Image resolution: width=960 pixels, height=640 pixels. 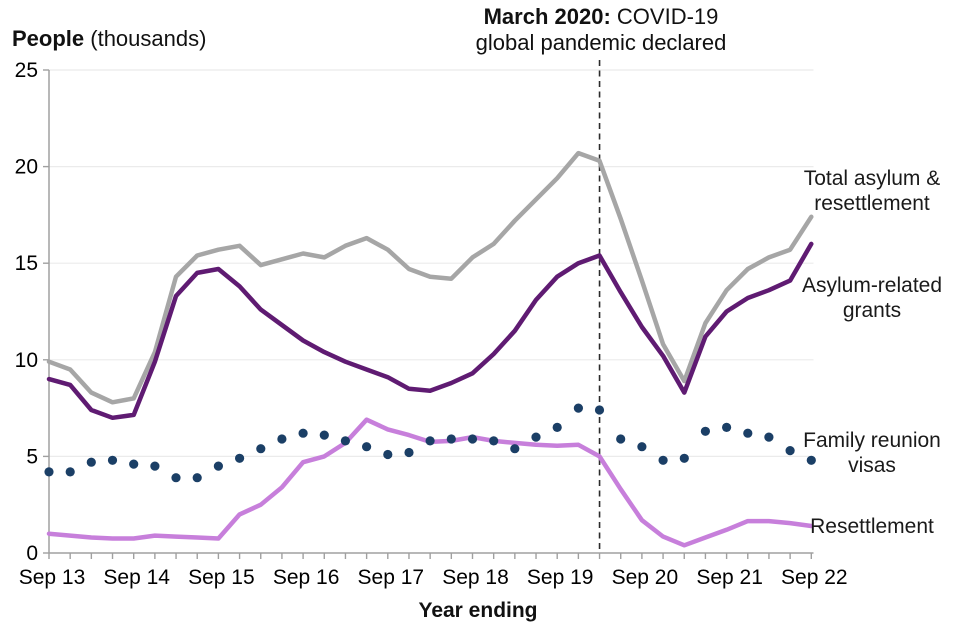 I want to click on y-axis-title: People (thousands), so click(x=109, y=39).